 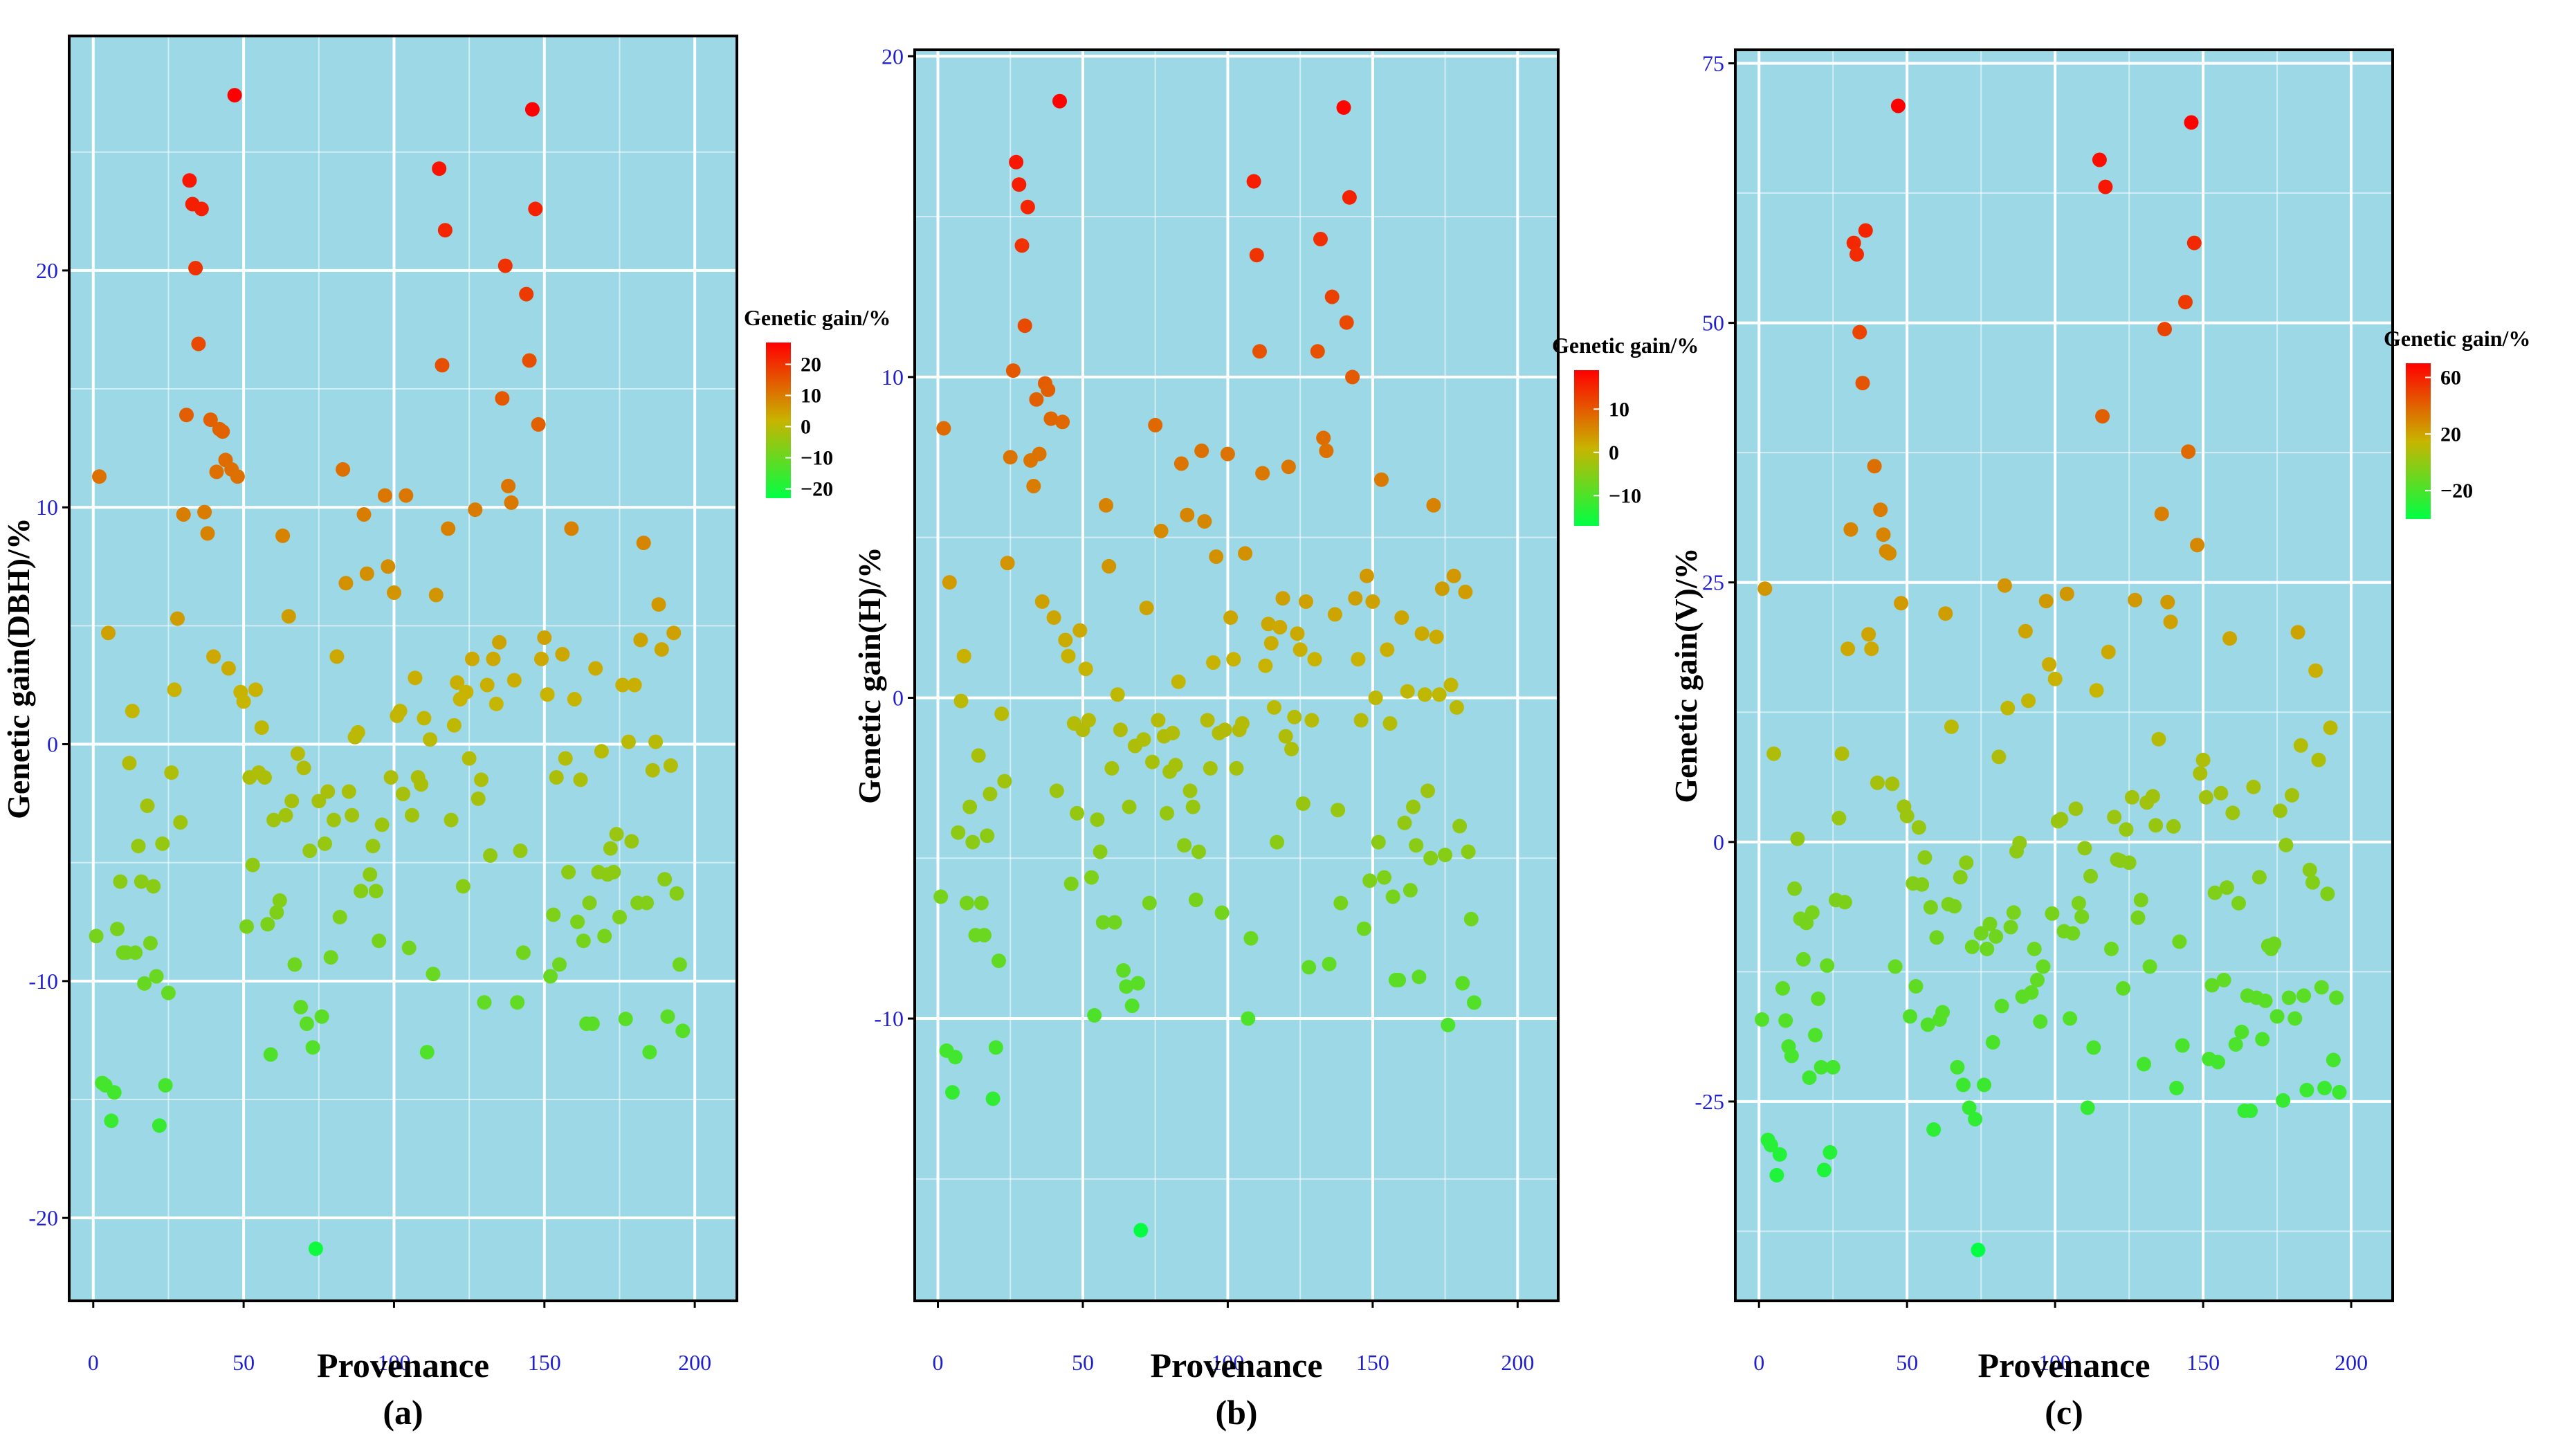 What do you see at coordinates (2451, 435) in the screenshot?
I see `legend-tick-label: 20` at bounding box center [2451, 435].